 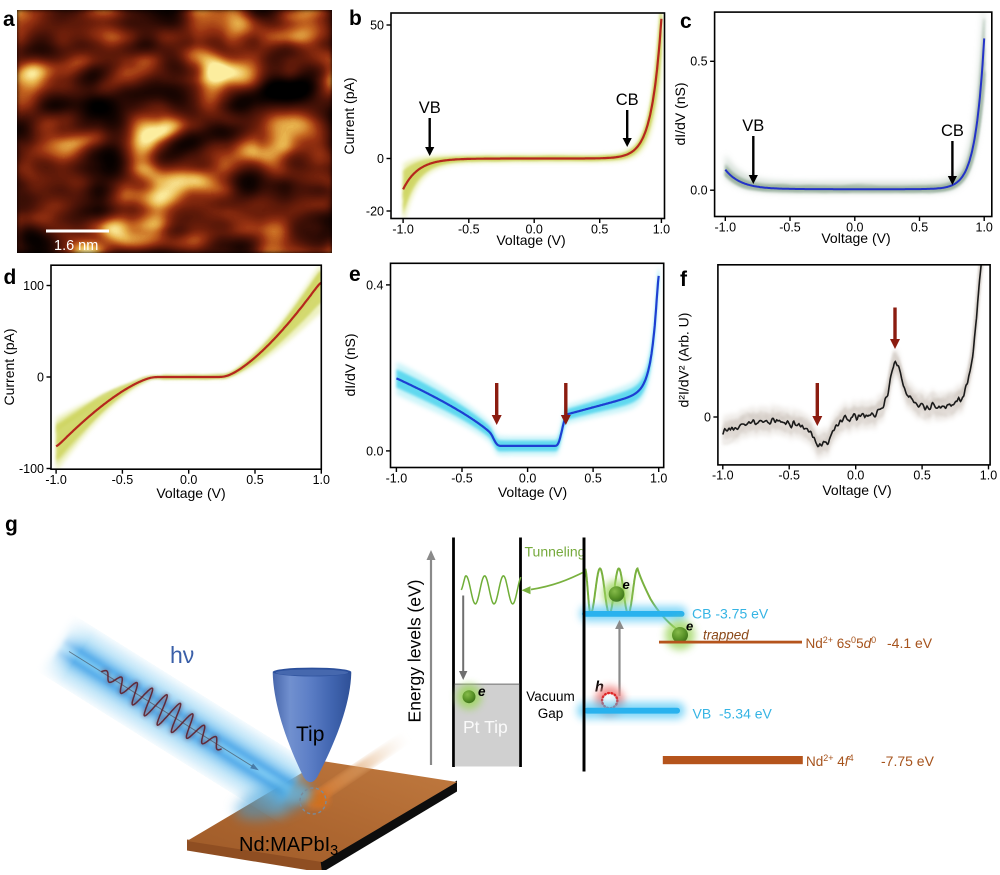 I want to click on svg-text: Energy levels (eV), so click(x=415, y=651).